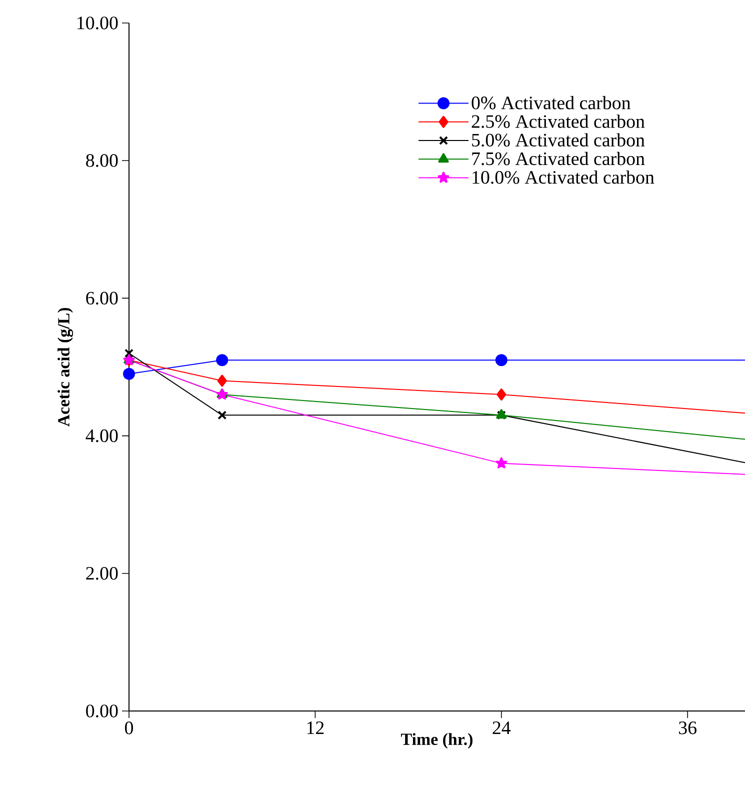 The width and height of the screenshot is (745, 787). I want to click on x-axis-title: Time (hr.), so click(436, 740).